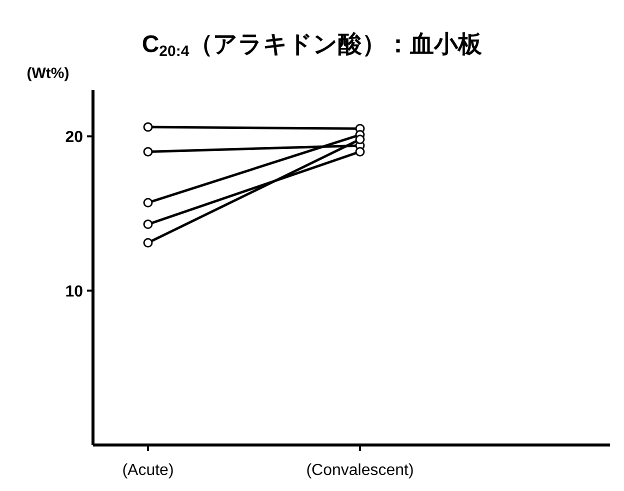 This screenshot has width=624, height=491. Describe the element at coordinates (74, 291) in the screenshot. I see `y-tick-label: 10` at that location.